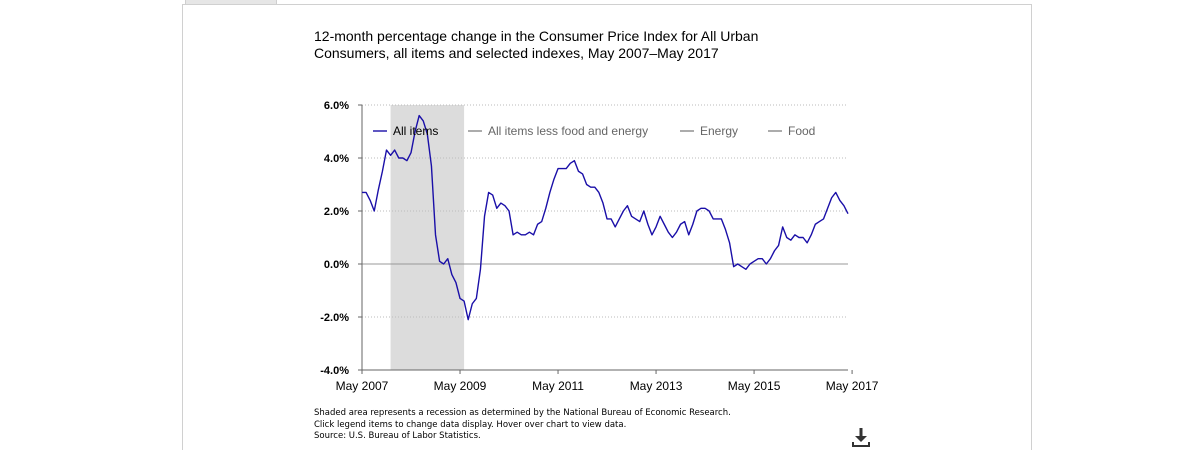  Describe the element at coordinates (336, 212) in the screenshot. I see `y-tick-label: 2.0%` at that location.